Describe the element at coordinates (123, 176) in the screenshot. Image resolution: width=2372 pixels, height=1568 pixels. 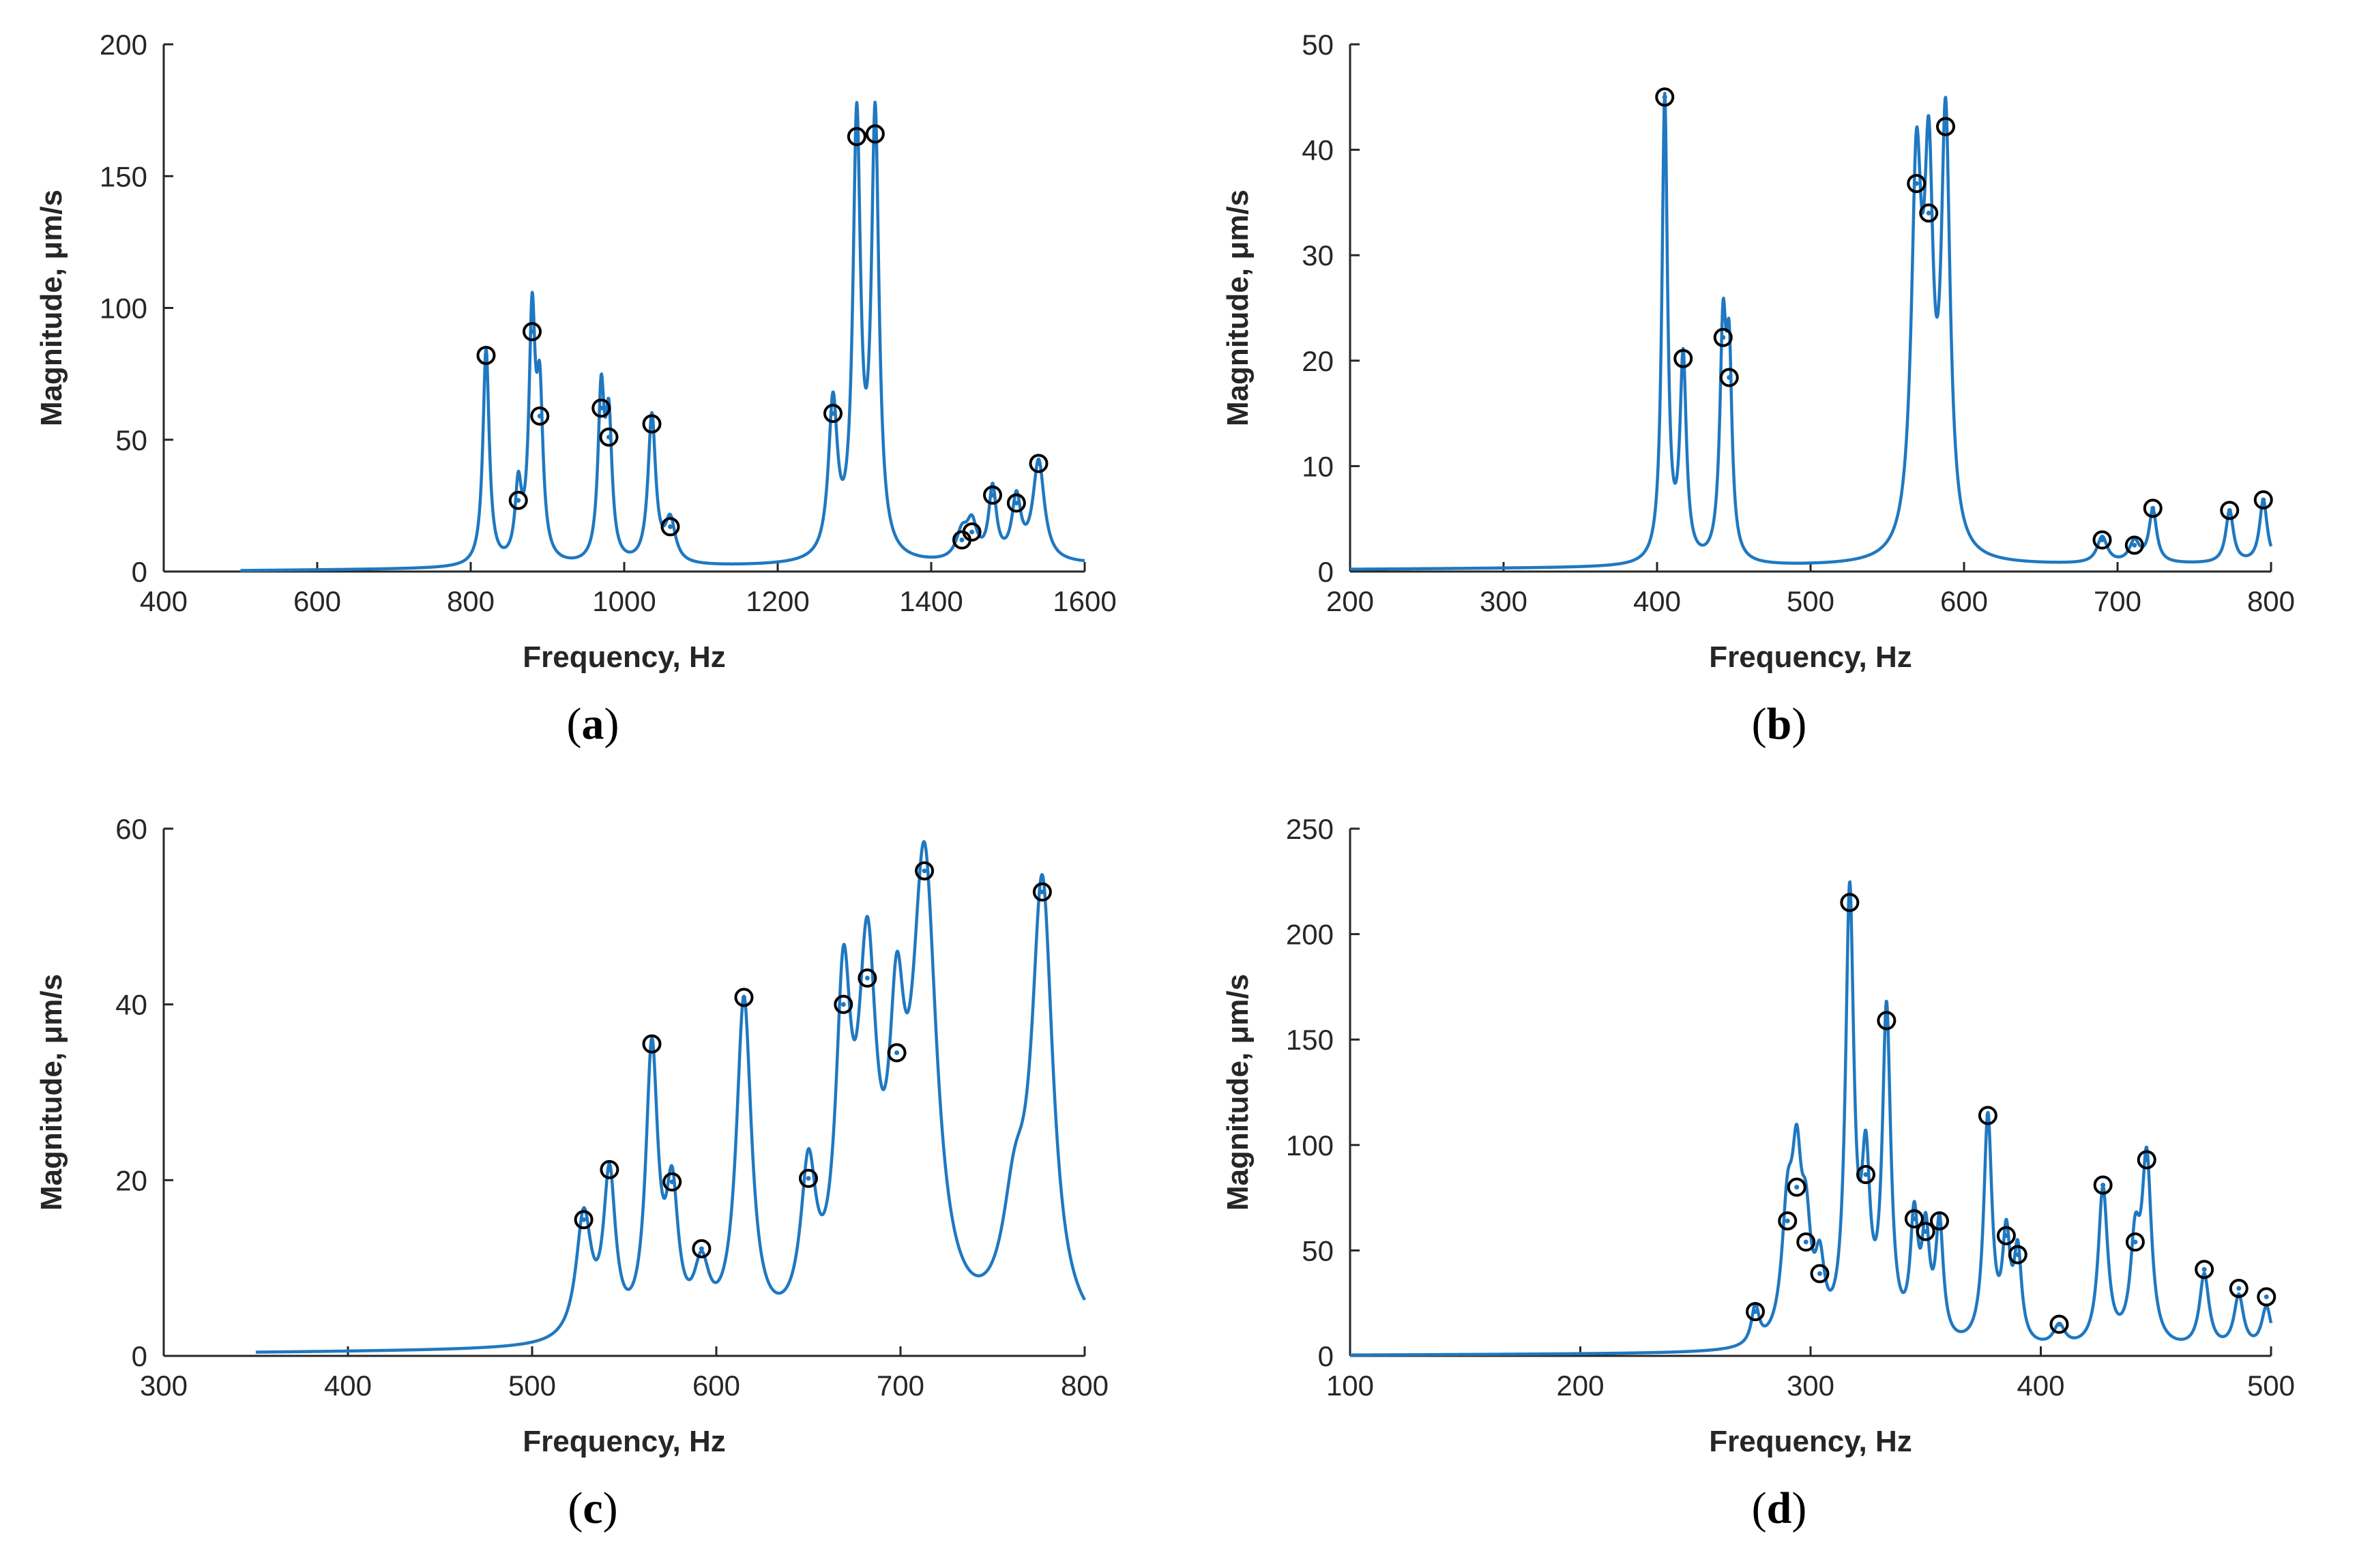
I see `y-tick-label: 150` at that location.